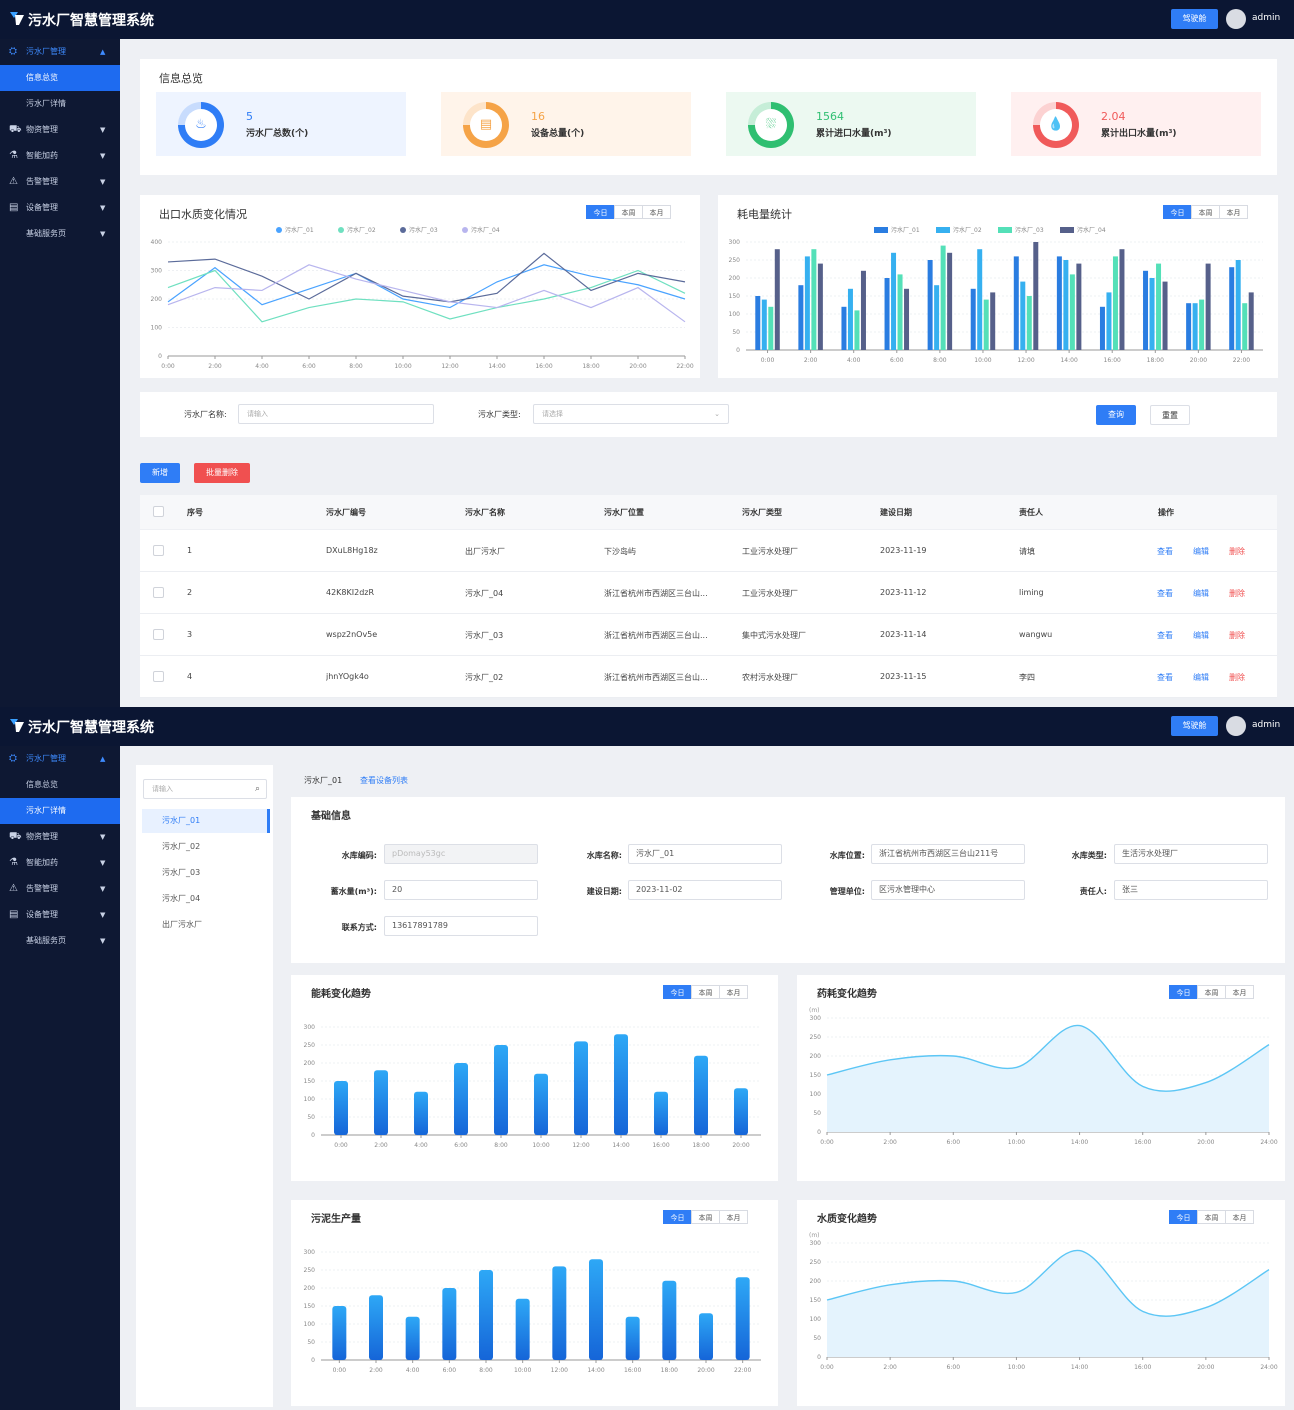 This screenshot has width=1294, height=1410. I want to click on field-input: 13617891789, so click(461, 926).